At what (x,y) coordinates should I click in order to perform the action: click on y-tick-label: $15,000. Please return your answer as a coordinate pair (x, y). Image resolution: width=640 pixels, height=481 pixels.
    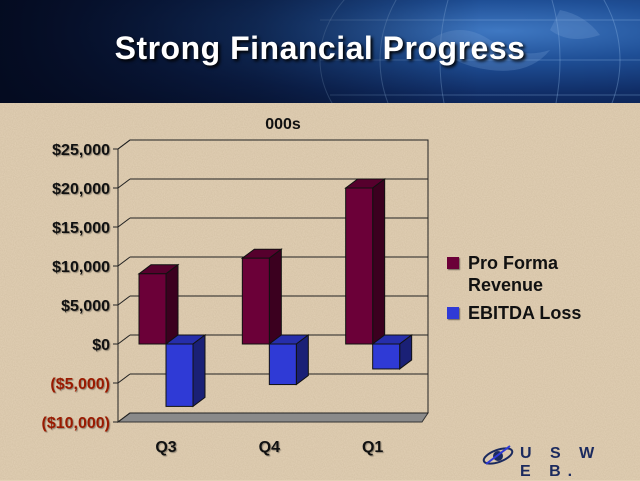
    Looking at the image, I should click on (81, 228).